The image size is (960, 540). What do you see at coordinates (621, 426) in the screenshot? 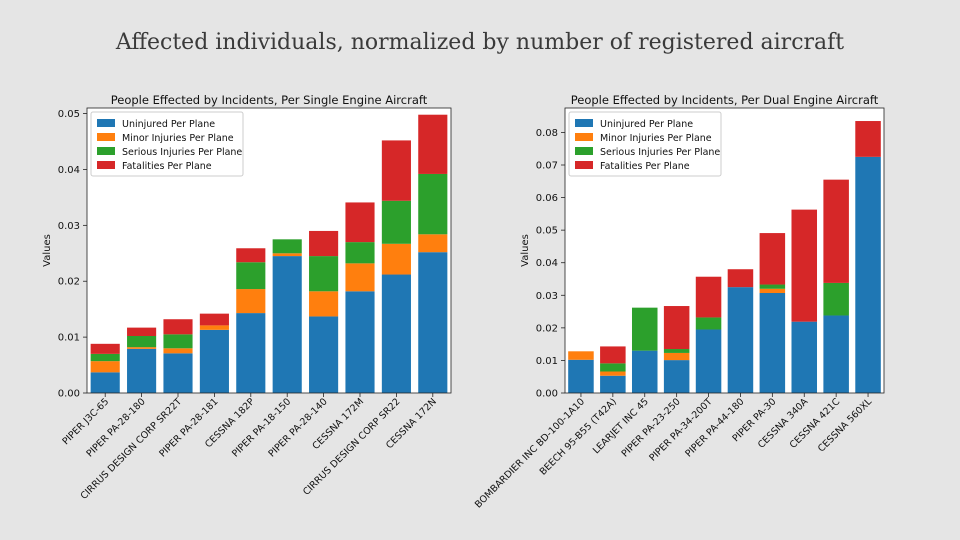
I see `x-tick-label: LEARJET INC 45` at bounding box center [621, 426].